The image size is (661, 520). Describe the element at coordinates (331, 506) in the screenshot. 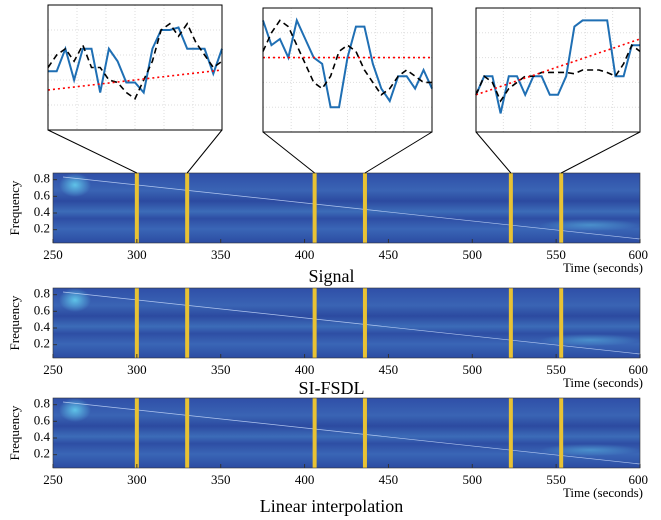

I see `panel-title: Linear interpolation` at that location.